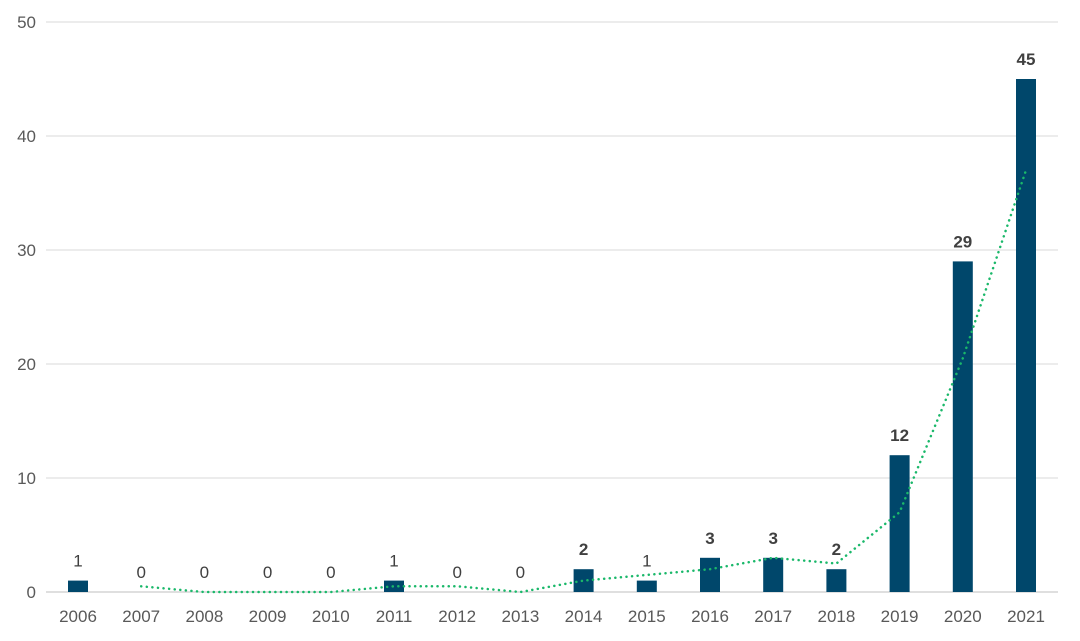  What do you see at coordinates (963, 616) in the screenshot?
I see `x-tick-label-2020: 2020` at bounding box center [963, 616].